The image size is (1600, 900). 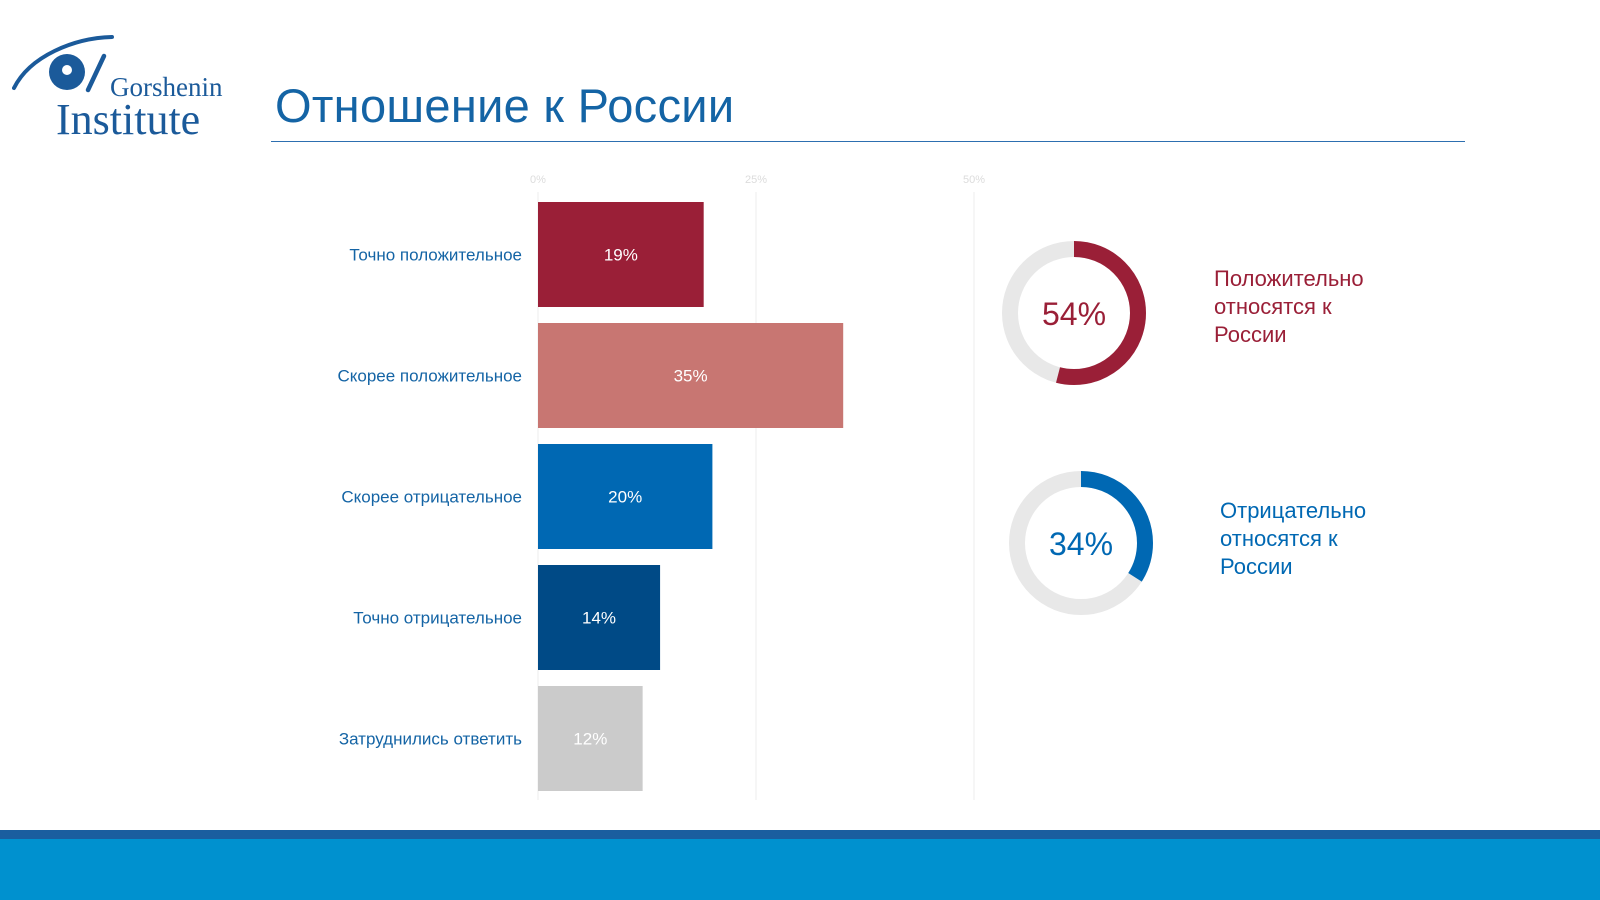 I want to click on donut-label-line: Положительно, so click(x=1289, y=278).